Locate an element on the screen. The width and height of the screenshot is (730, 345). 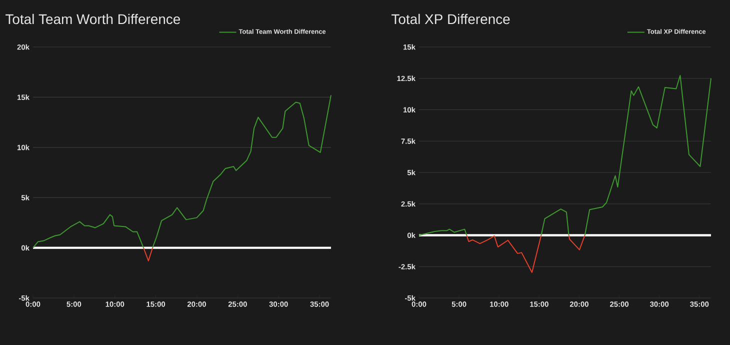
chart-title: Total Team Worth Difference is located at coordinates (93, 19).